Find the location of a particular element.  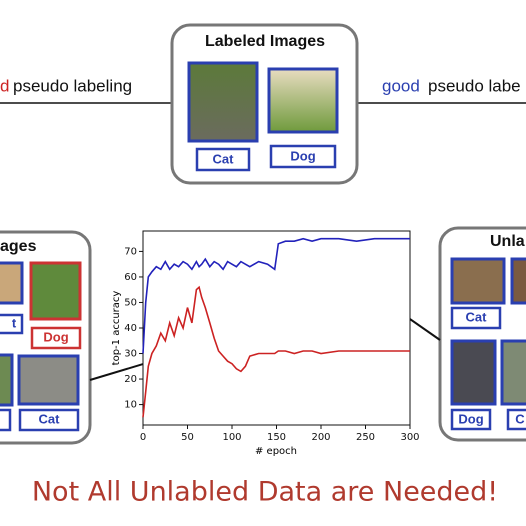

x-tick-label: 200 is located at coordinates (320, 437).